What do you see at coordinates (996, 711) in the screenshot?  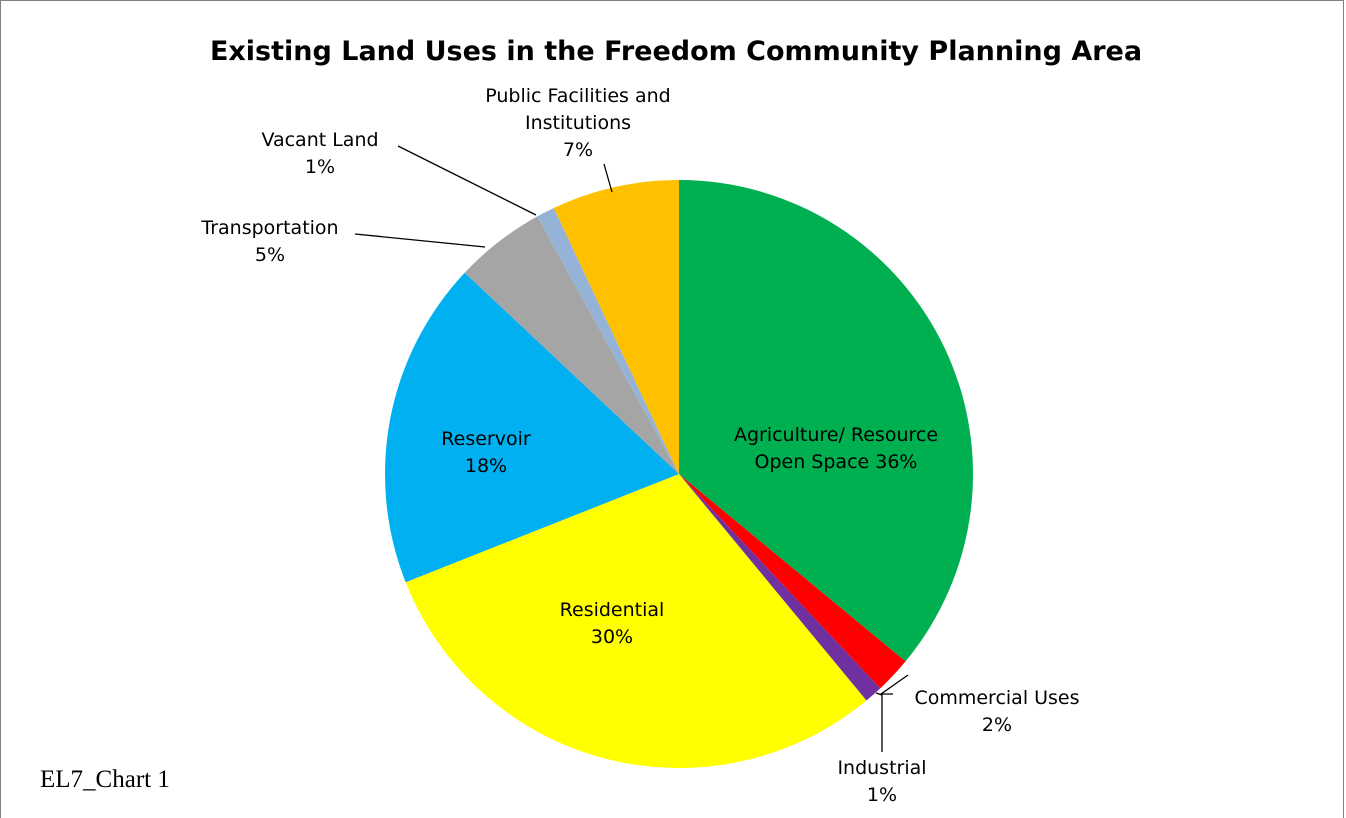 I see `slice-label: Commercial Uses 2%` at bounding box center [996, 711].